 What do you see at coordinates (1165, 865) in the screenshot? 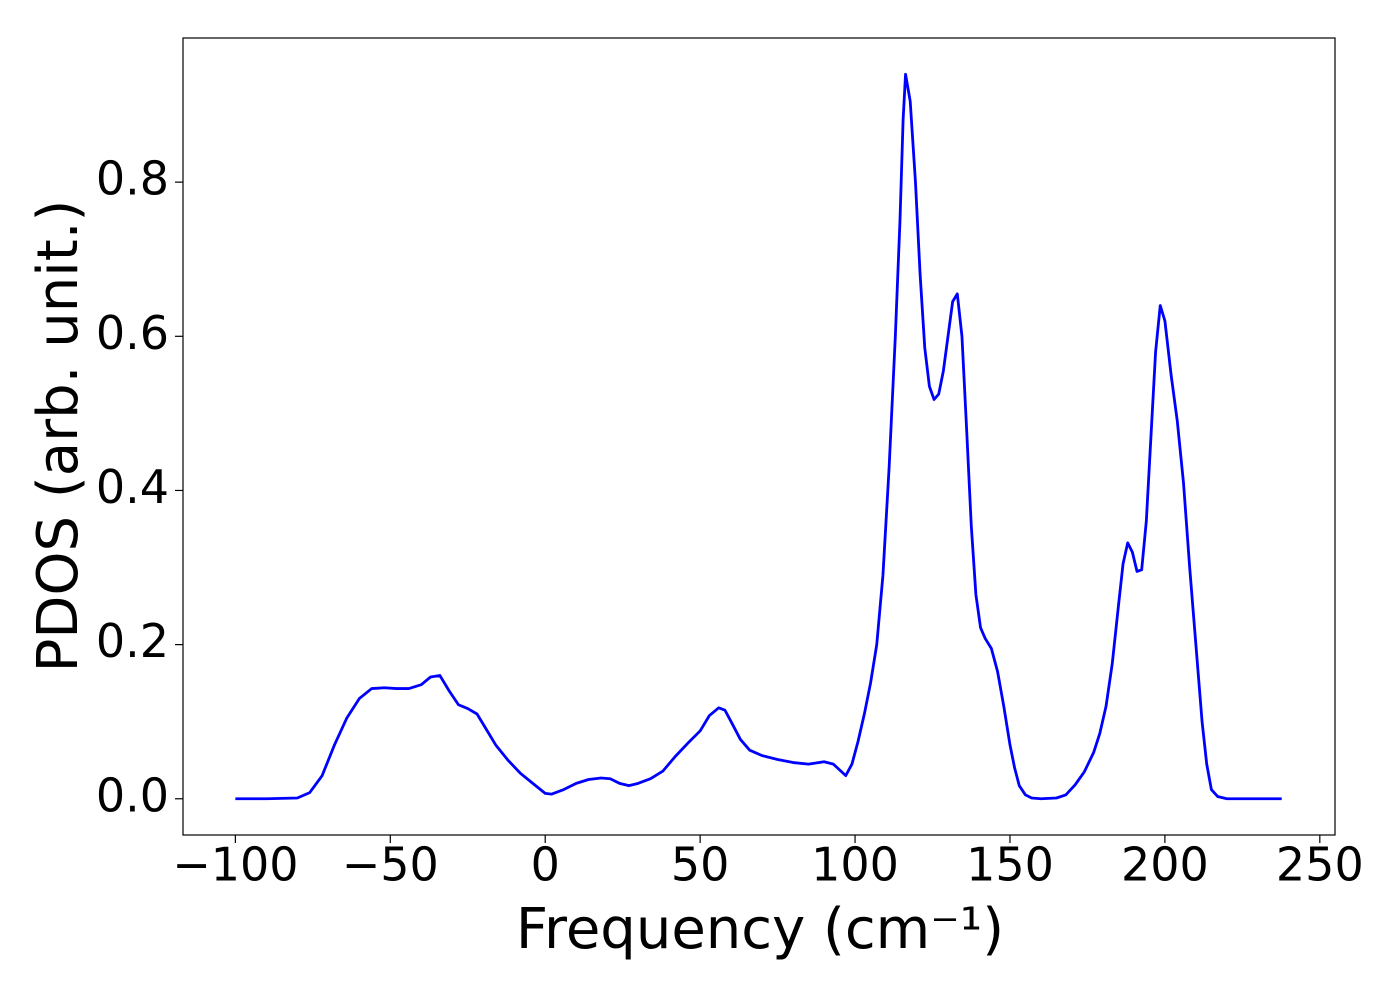
I see `x-tick-label: 200` at bounding box center [1165, 865].